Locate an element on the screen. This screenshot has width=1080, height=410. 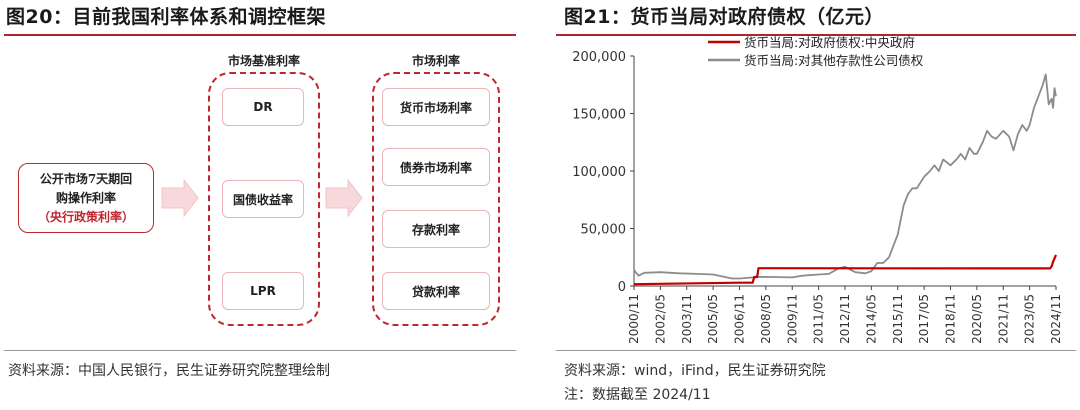
legend-label: 货币当局:对政府债权:中央政府 is located at coordinates (829, 43).